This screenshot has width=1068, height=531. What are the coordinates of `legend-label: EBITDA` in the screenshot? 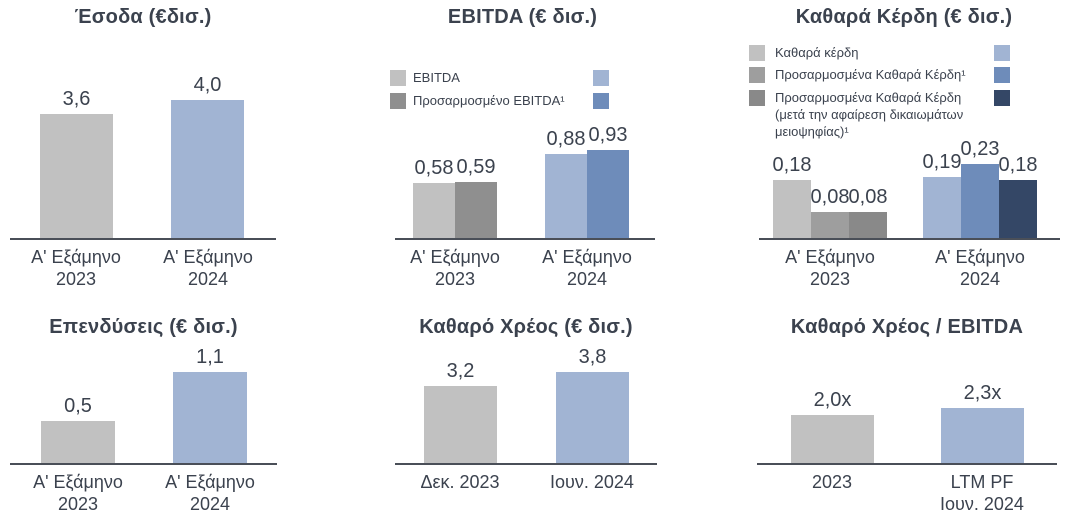 It's located at (436, 77).